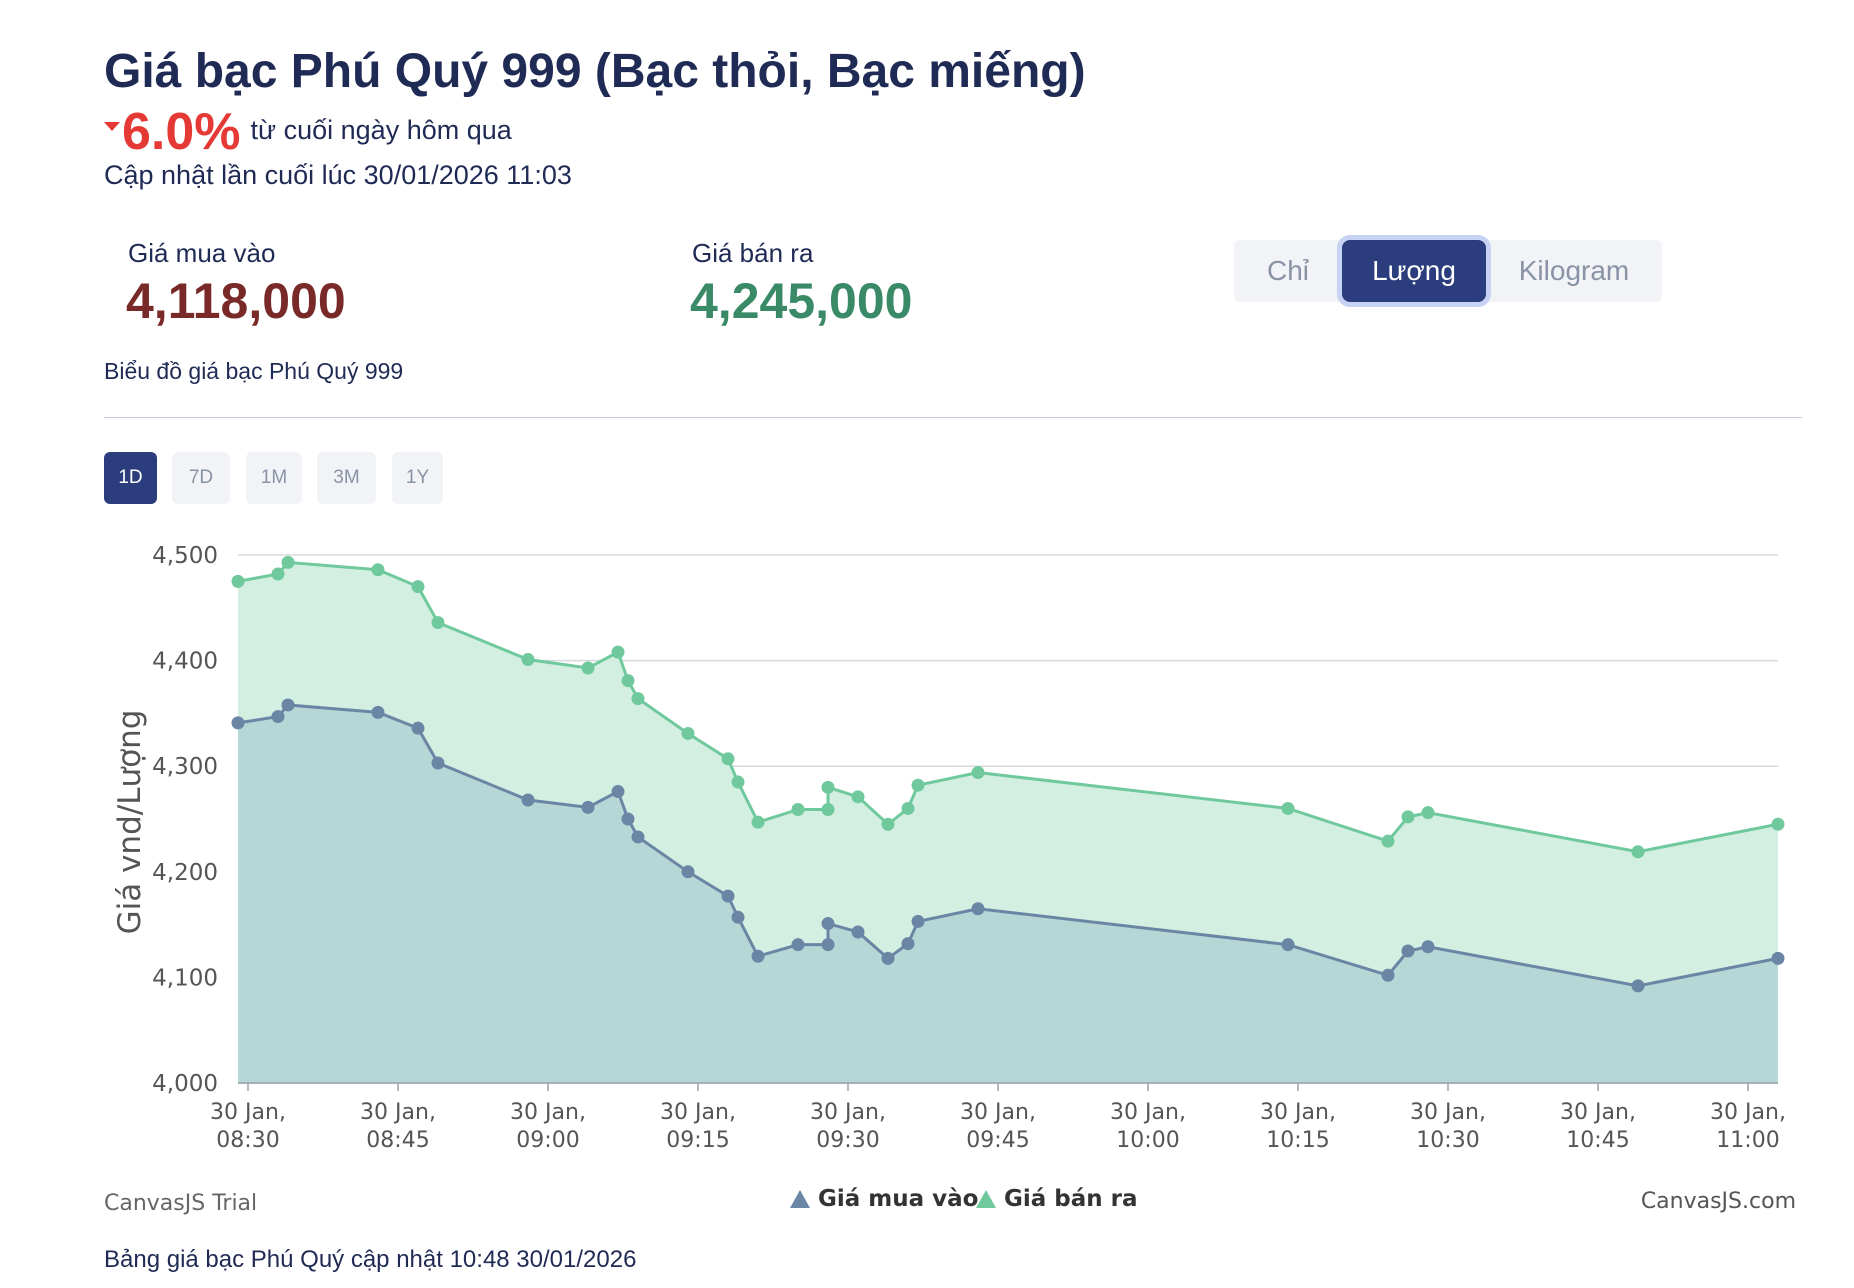 This screenshot has height=1288, width=1854. What do you see at coordinates (1597, 1140) in the screenshot?
I see `x-tick-label: 10:45` at bounding box center [1597, 1140].